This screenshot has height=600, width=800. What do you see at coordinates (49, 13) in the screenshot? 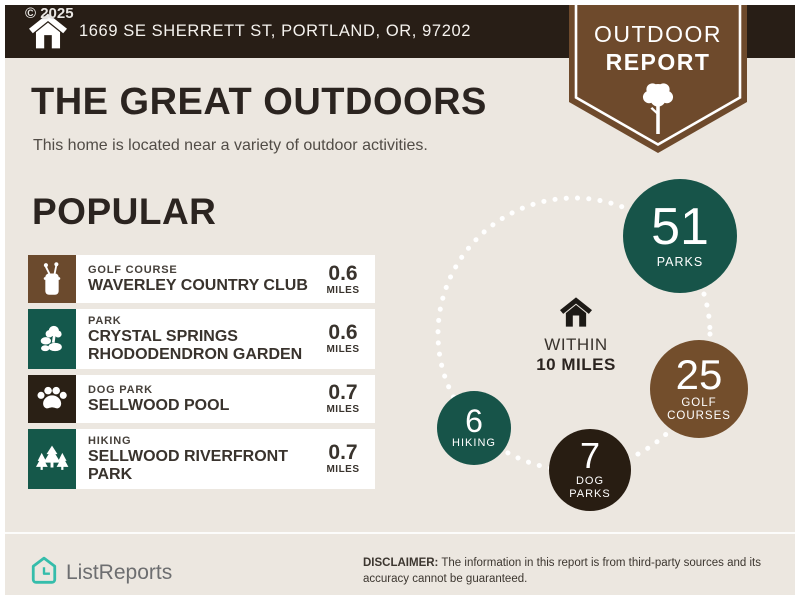
I see `copyright-watermark: © 2025` at bounding box center [49, 13].